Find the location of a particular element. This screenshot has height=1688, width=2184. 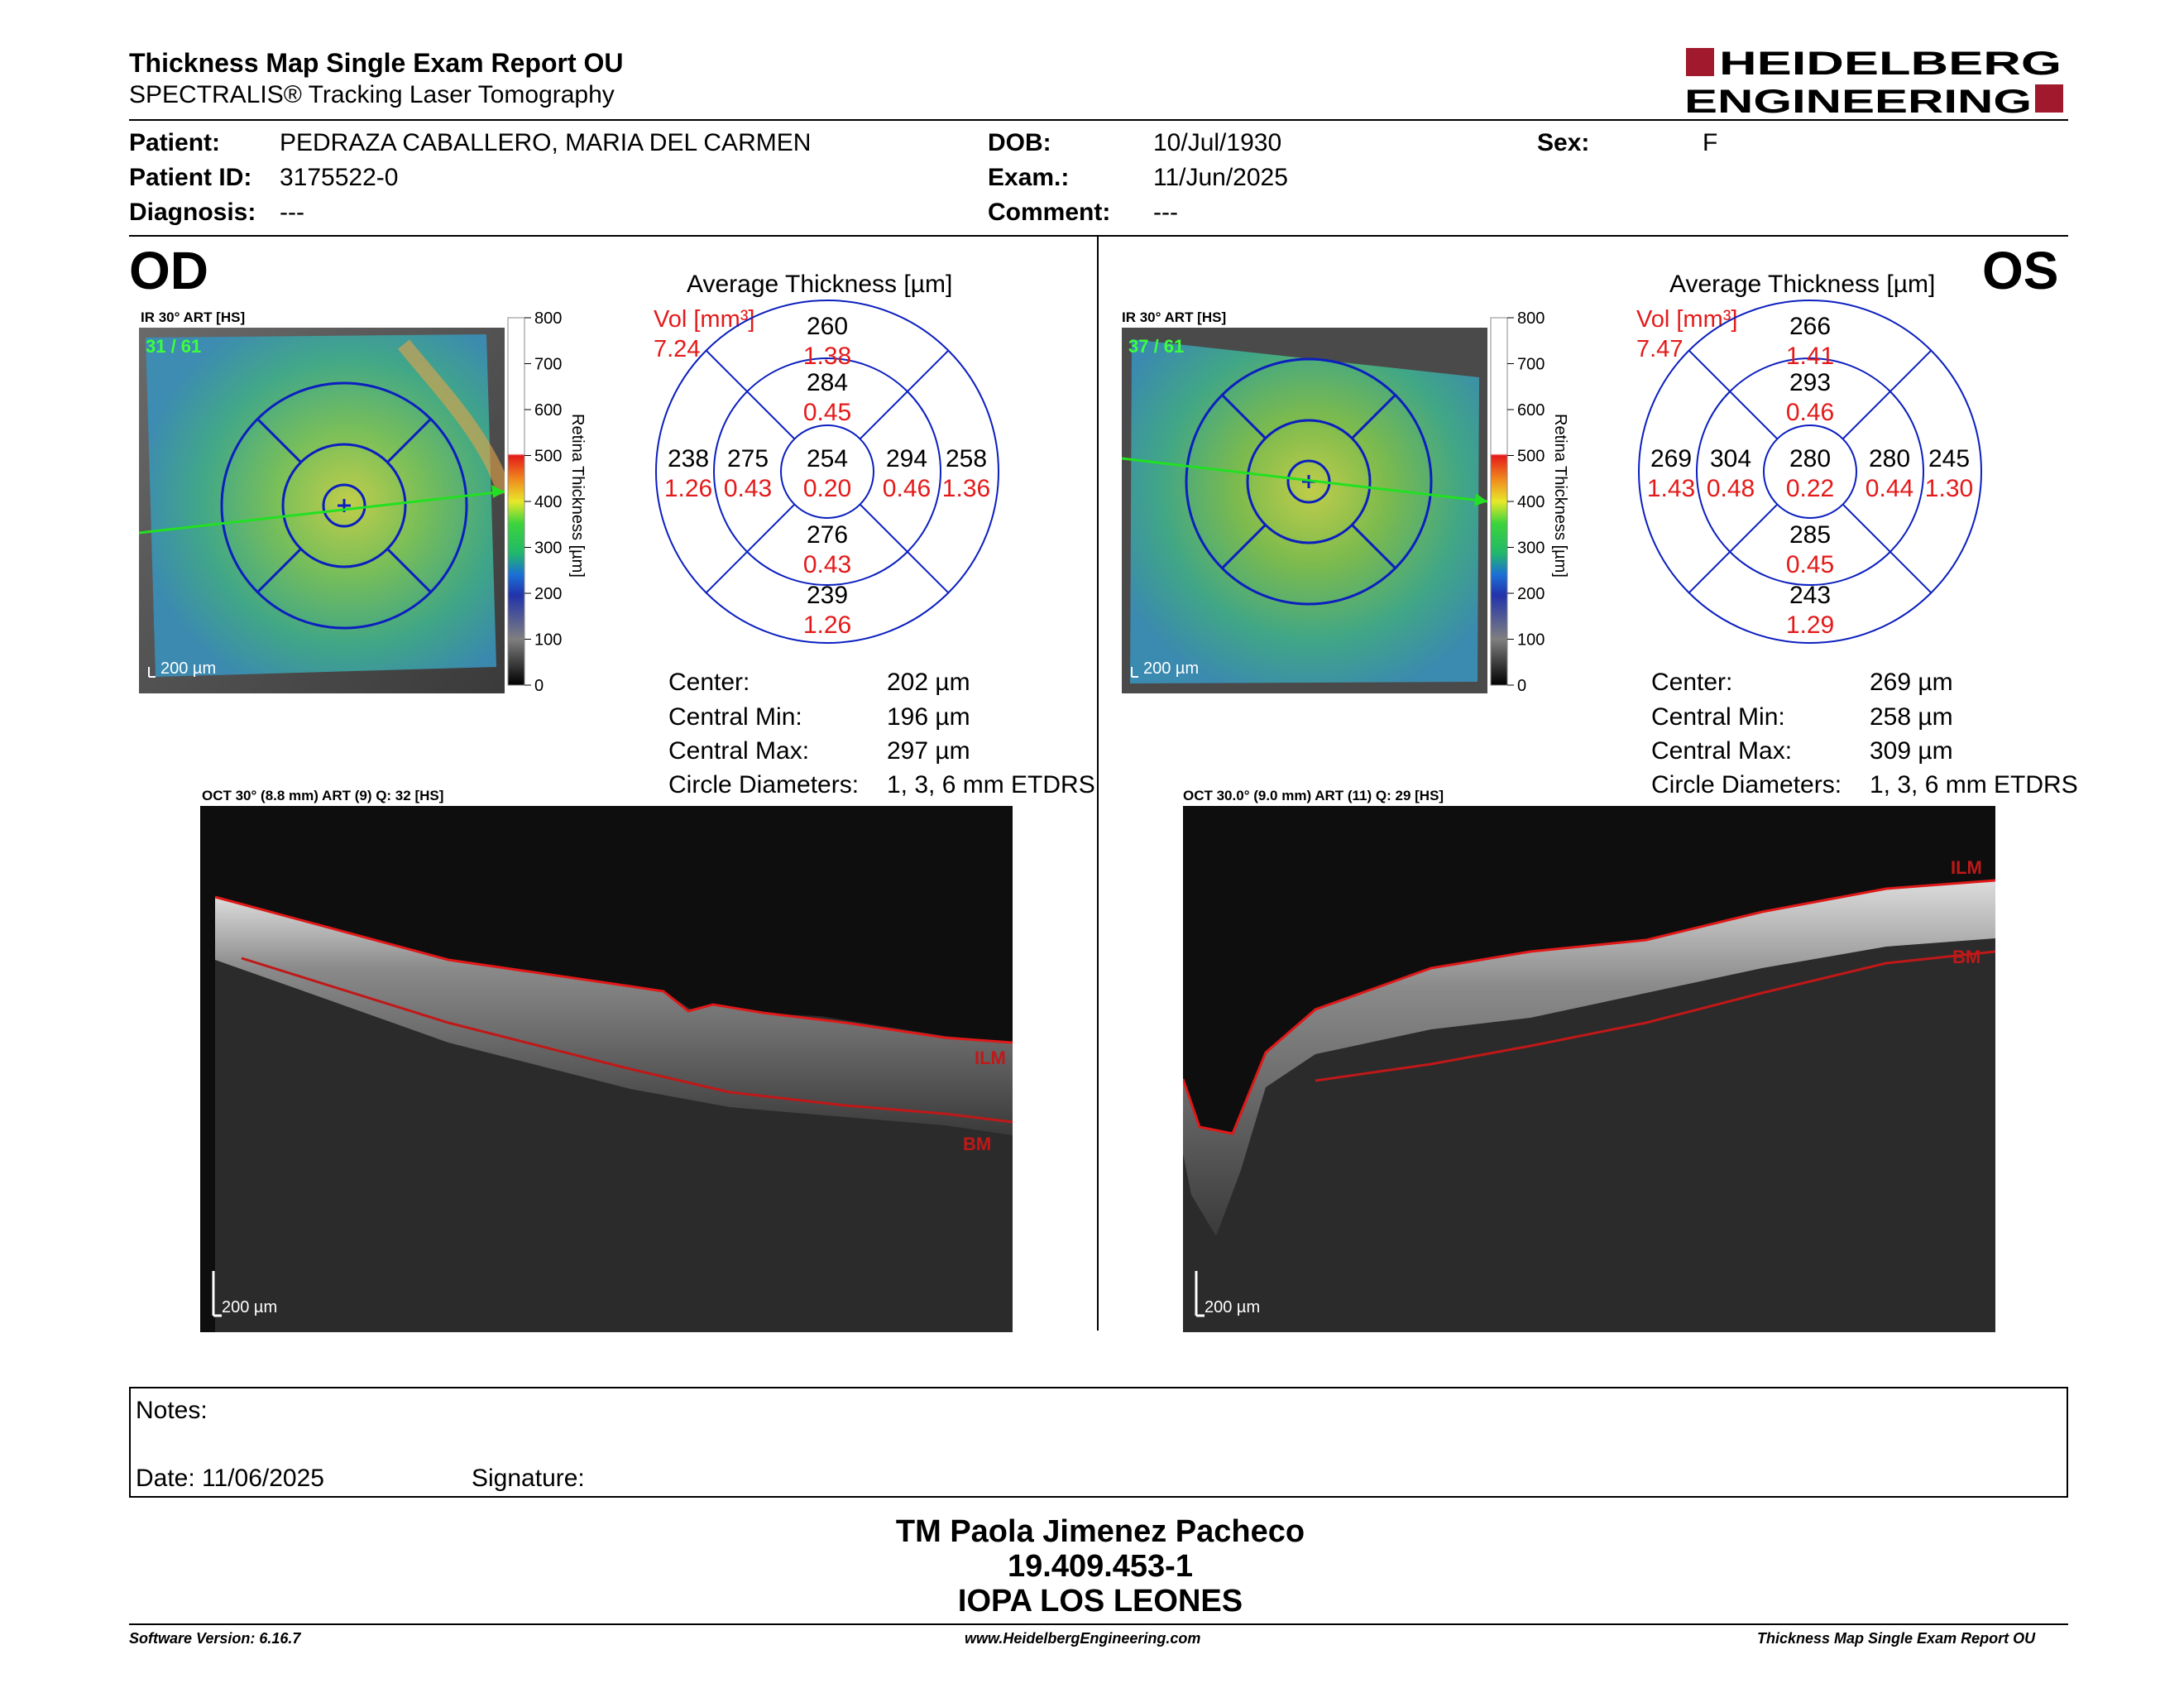

od-etdrs-outer-ring is located at coordinates (827, 472).